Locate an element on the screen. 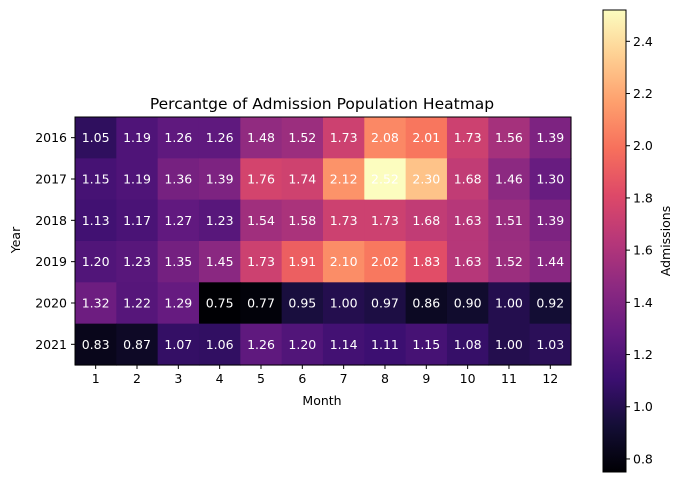 This screenshot has width=686, height=486. cell-value-label: 1.83 is located at coordinates (426, 261).